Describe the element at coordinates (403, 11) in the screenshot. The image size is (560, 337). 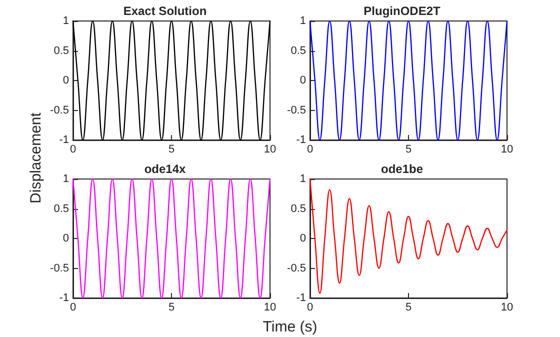
I see `chart-title: PluginODE2T` at that location.